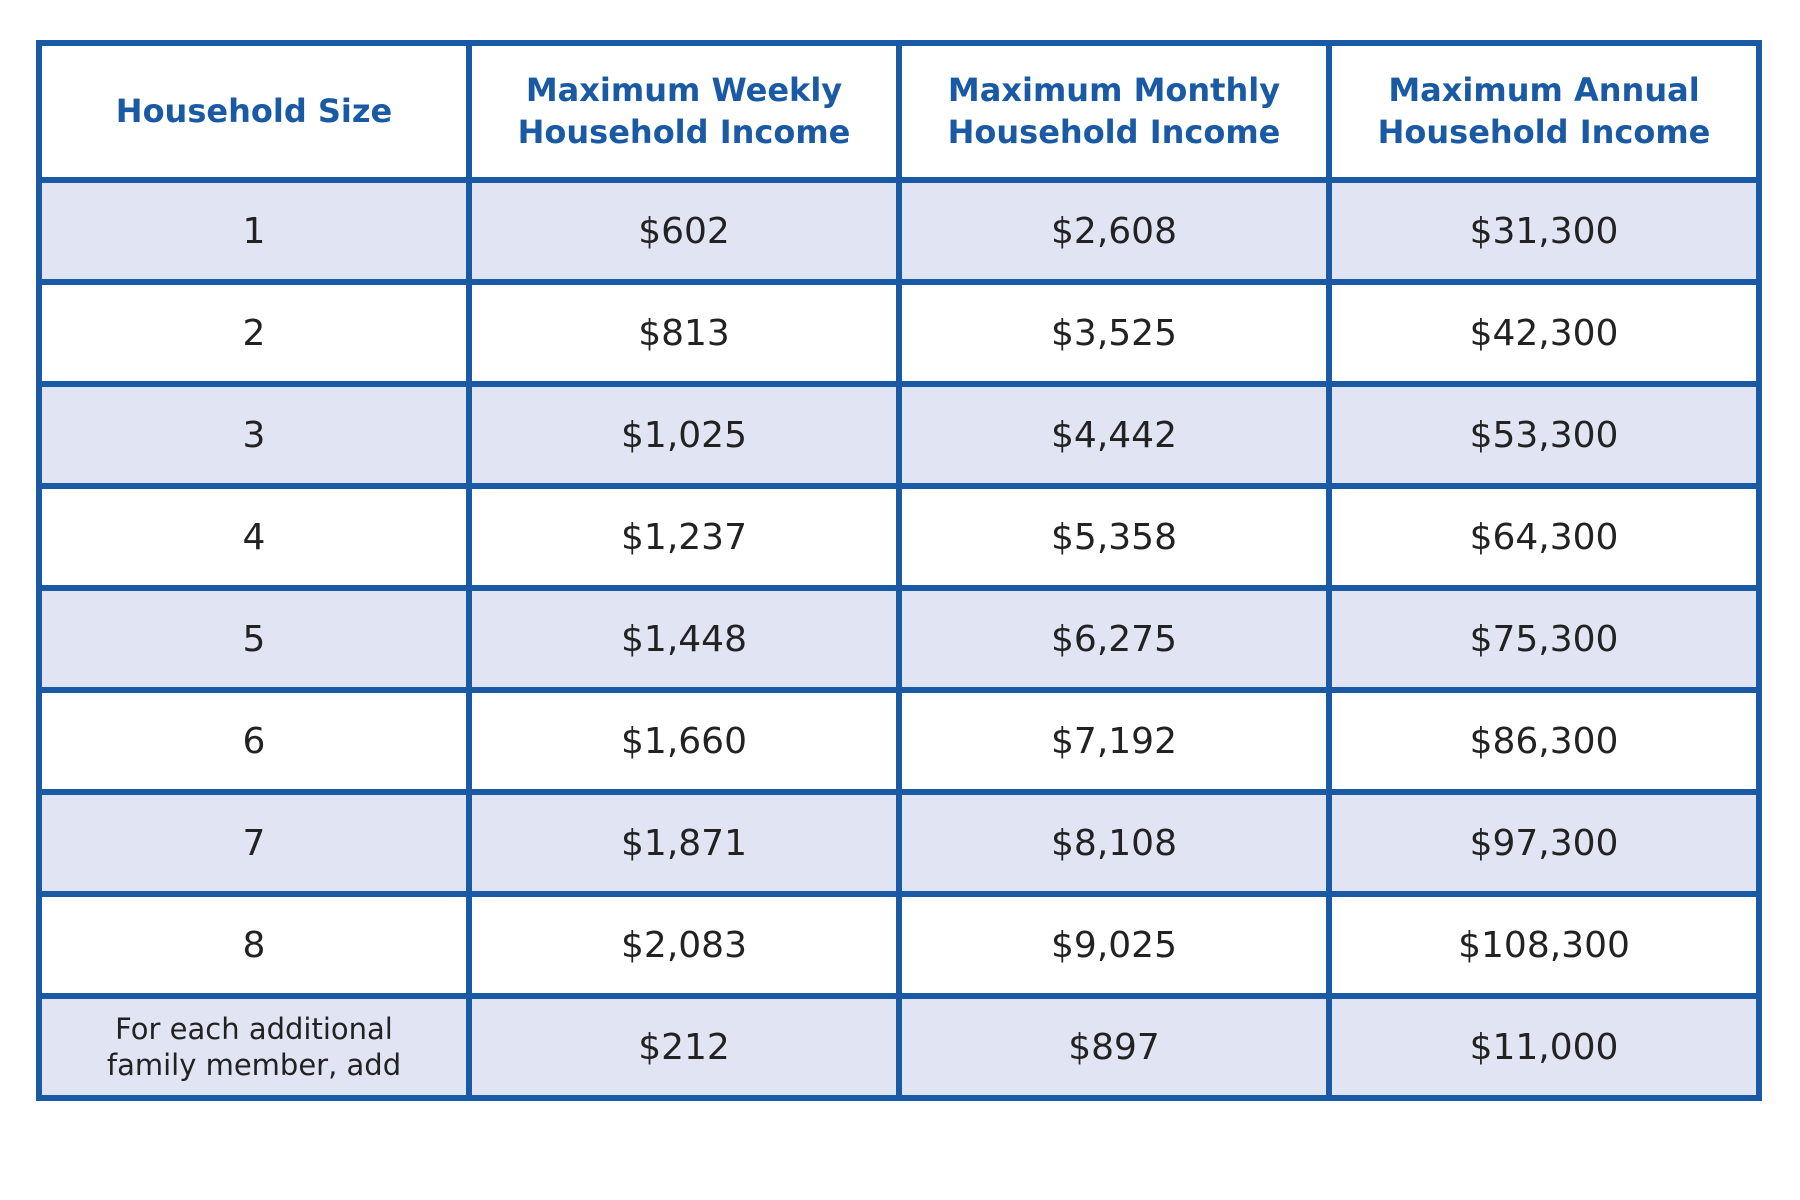 This screenshot has height=1200, width=1800. What do you see at coordinates (1544, 111) in the screenshot?
I see `header-cell: Maximum Annual Household Income` at bounding box center [1544, 111].